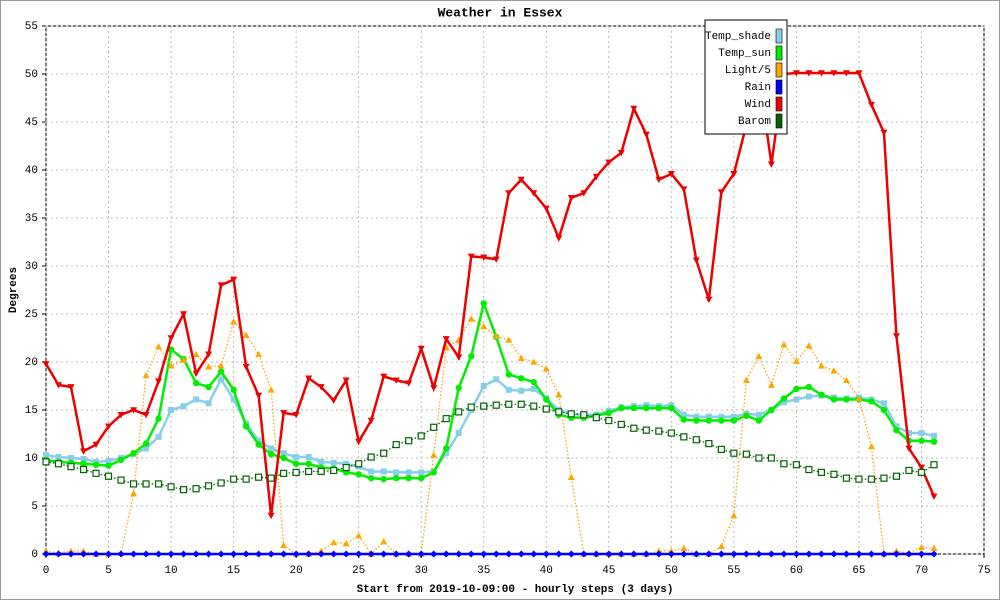  Describe the element at coordinates (296, 571) in the screenshot. I see `x-tick-label: 20` at that location.